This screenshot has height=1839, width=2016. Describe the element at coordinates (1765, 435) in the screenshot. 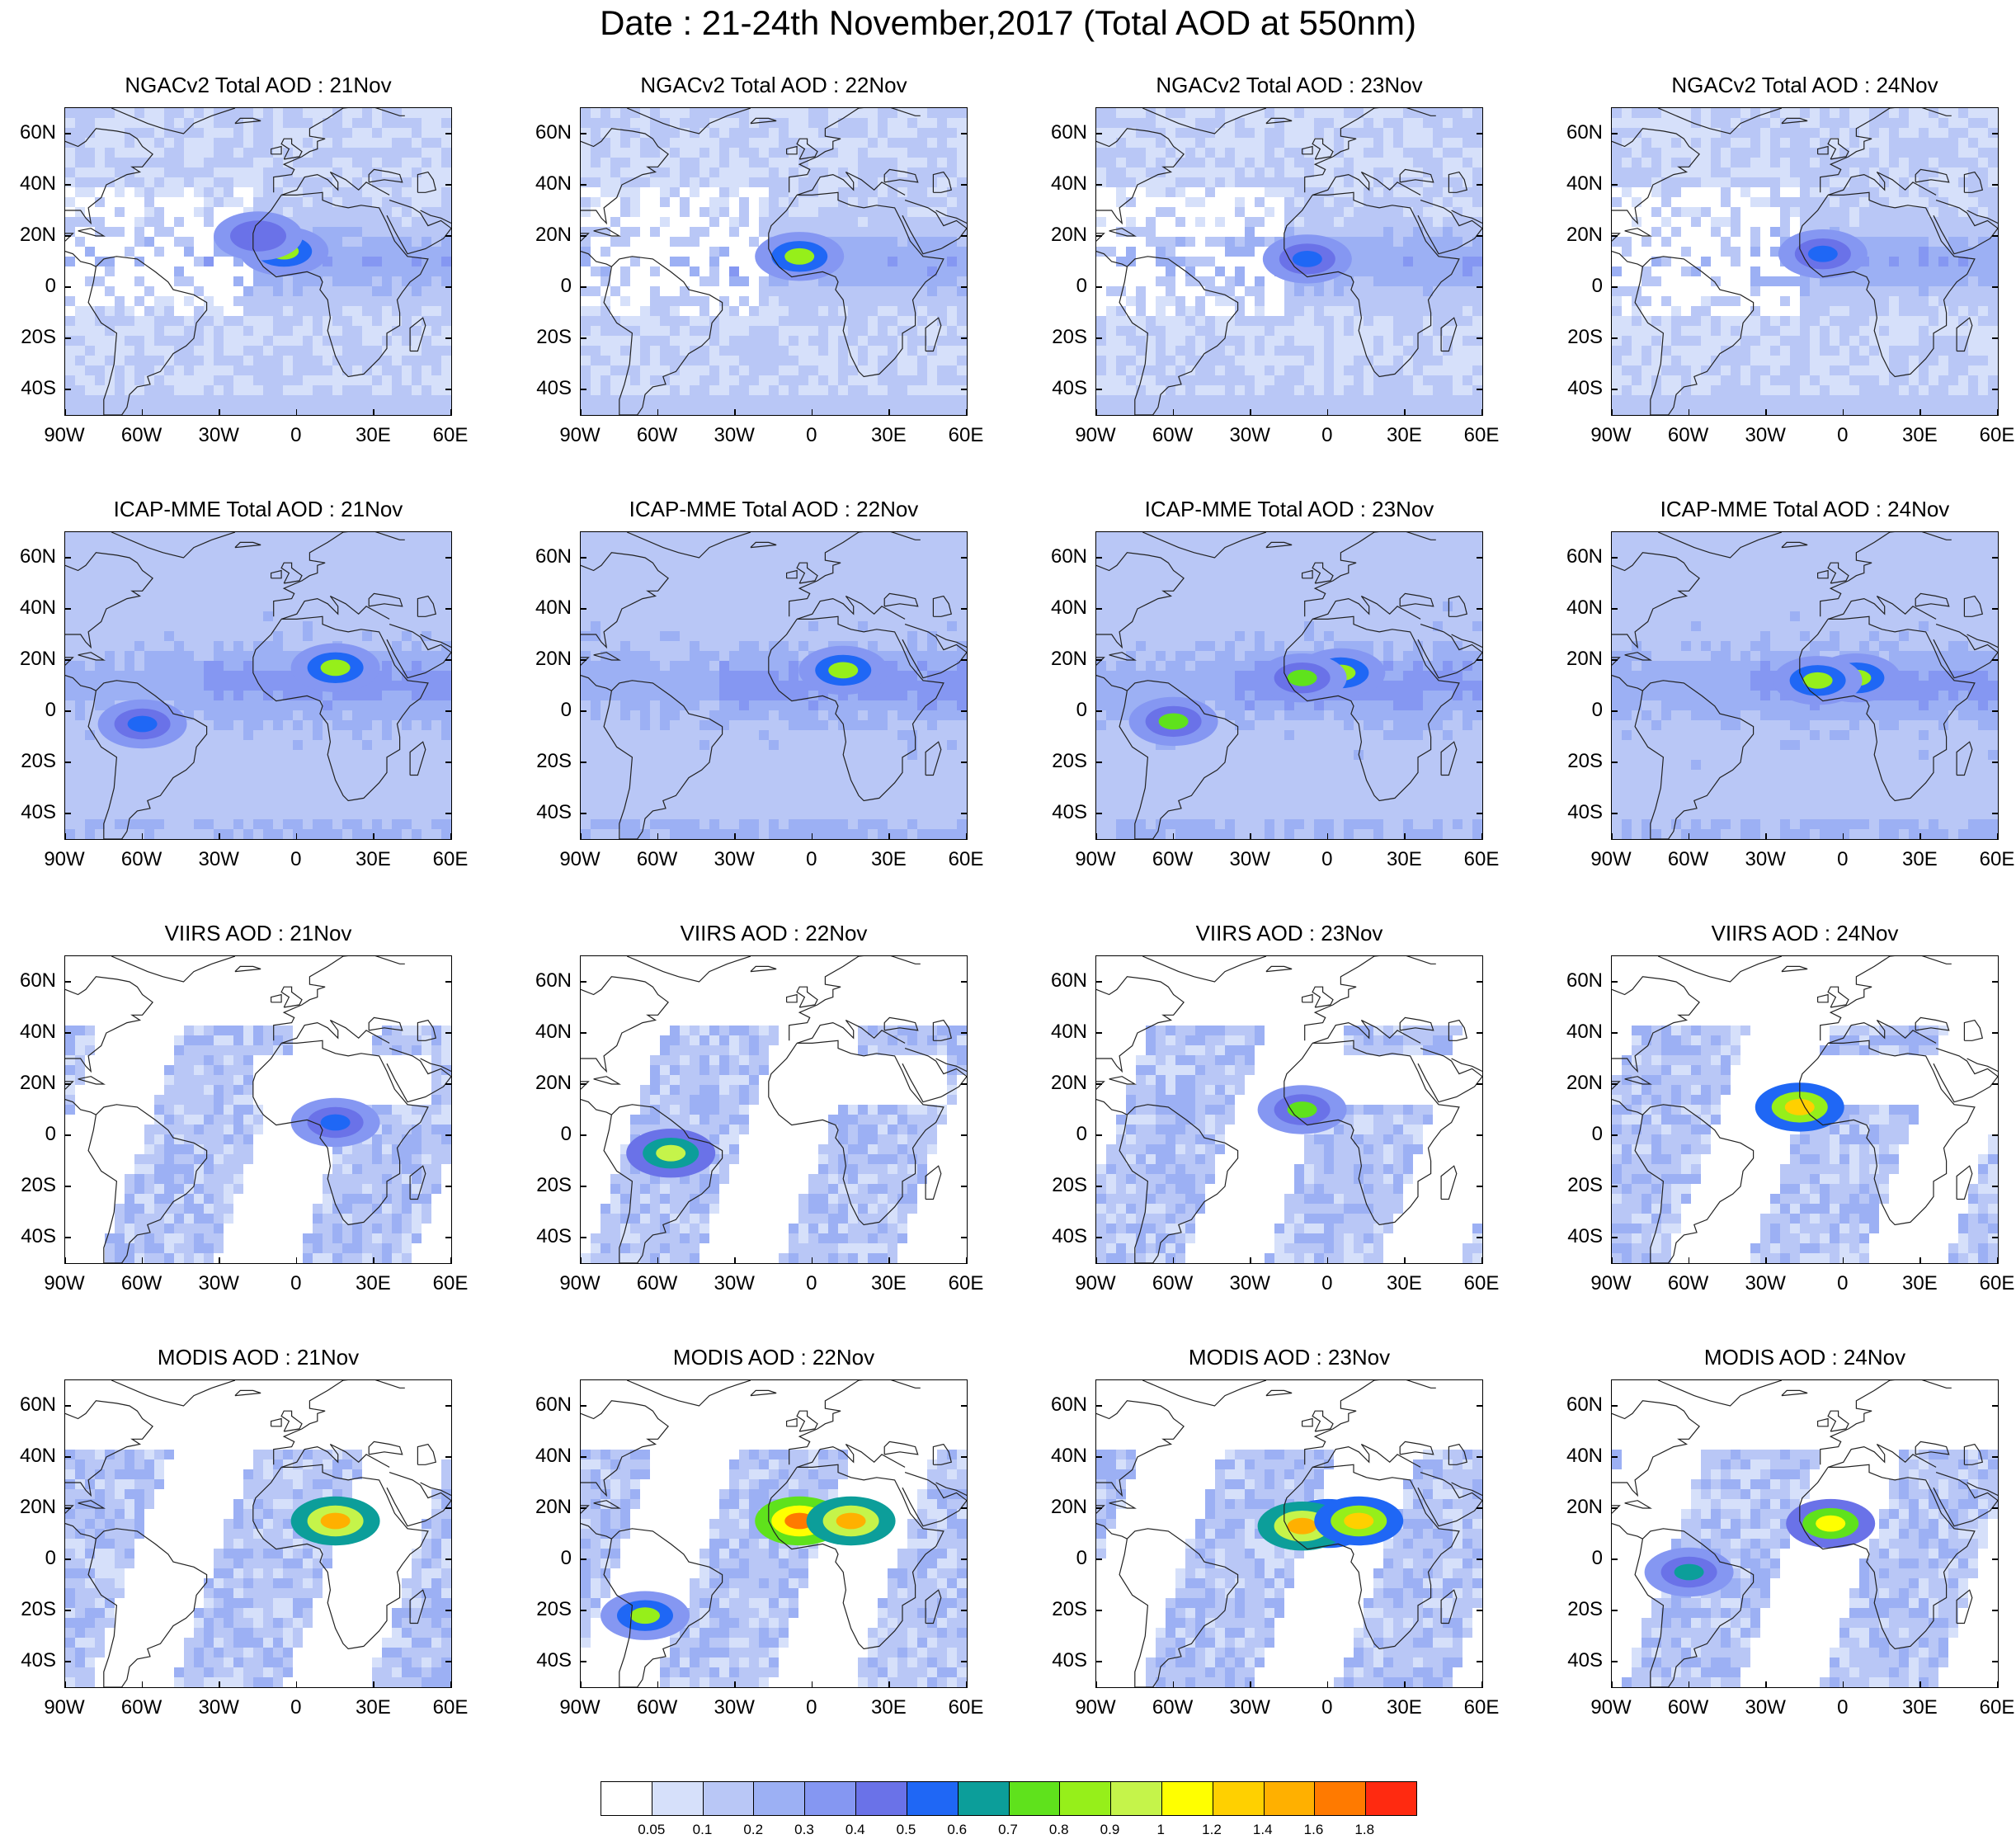

I see `lon-tick-label: 30W` at that location.